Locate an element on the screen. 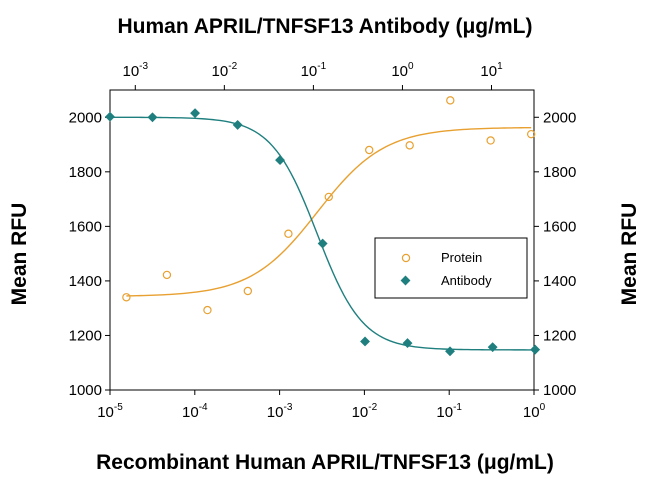 The height and width of the screenshot is (480, 650). x-tick-label-top: 10⁻¹ is located at coordinates (314, 70).